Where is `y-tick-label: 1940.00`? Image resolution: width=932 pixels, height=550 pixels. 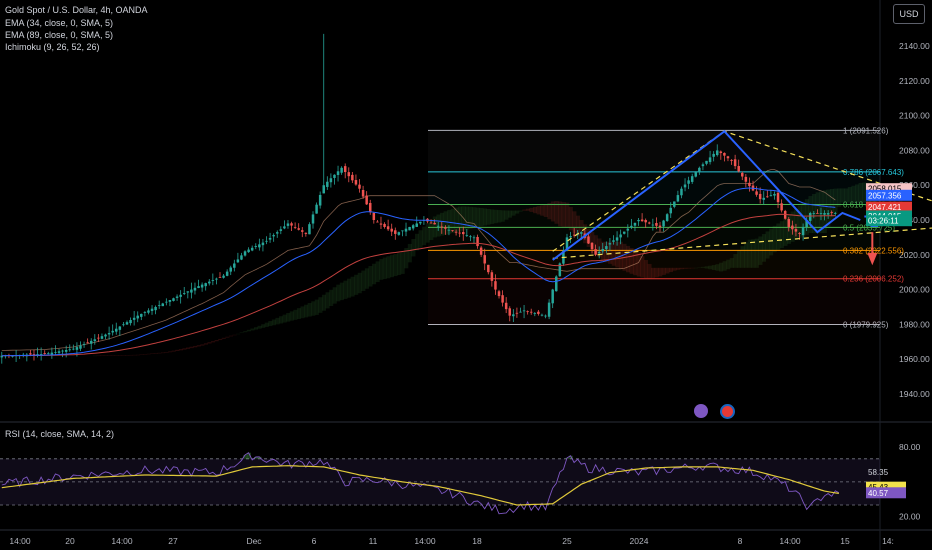
y-tick-label: 1940.00 is located at coordinates (914, 394).